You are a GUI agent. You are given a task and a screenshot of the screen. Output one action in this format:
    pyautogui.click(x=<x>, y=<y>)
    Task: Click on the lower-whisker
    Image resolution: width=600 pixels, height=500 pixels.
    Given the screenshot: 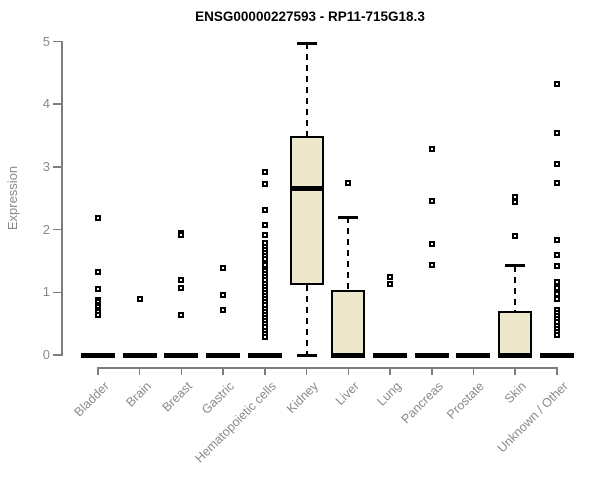 What is the action you would take?
    pyautogui.click(x=306, y=319)
    